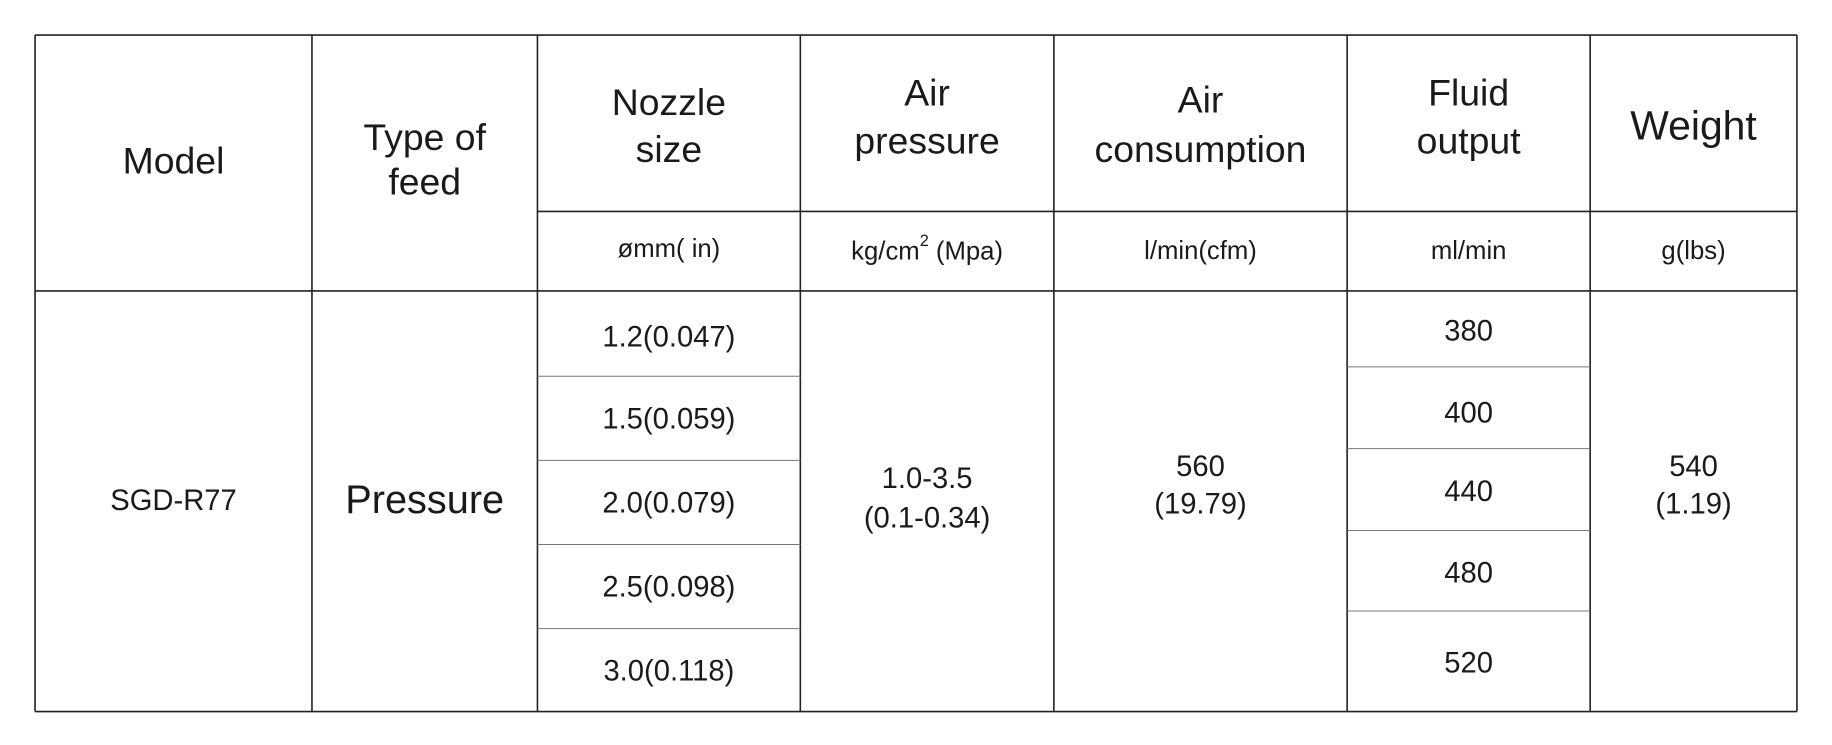 The image size is (1832, 745). I want to click on header-text: output, so click(1469, 141).